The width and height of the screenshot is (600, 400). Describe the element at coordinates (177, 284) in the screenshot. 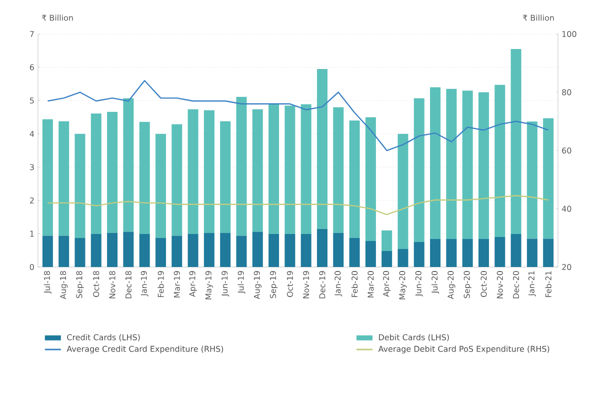

I see `x-tick-label: Mar-19` at that location.